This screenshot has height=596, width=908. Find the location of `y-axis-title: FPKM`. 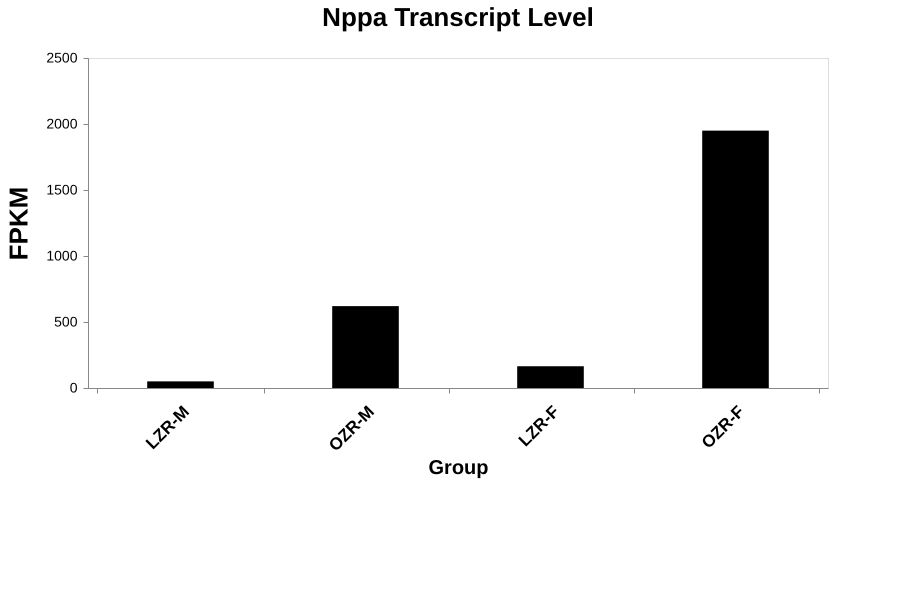

y-axis-title: FPKM is located at coordinates (18, 223).